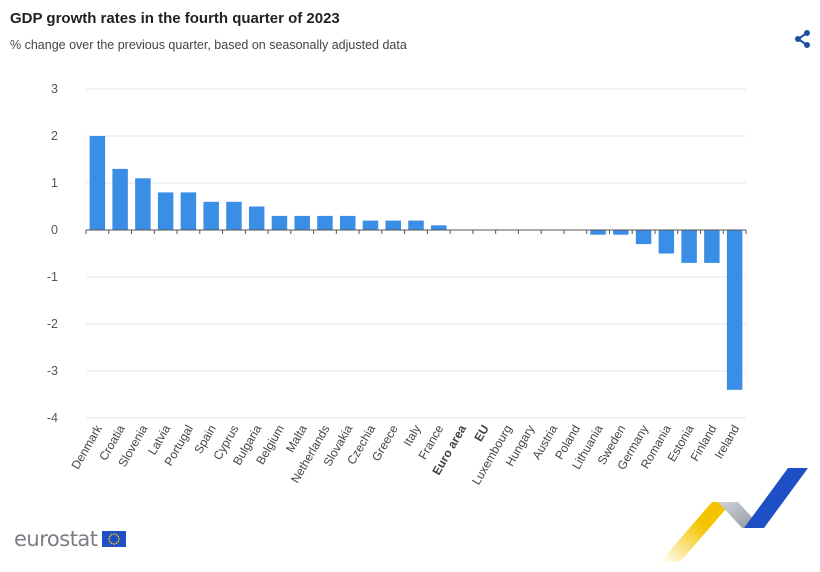  What do you see at coordinates (411, 436) in the screenshot?
I see `x-tick-label: Italy` at bounding box center [411, 436].